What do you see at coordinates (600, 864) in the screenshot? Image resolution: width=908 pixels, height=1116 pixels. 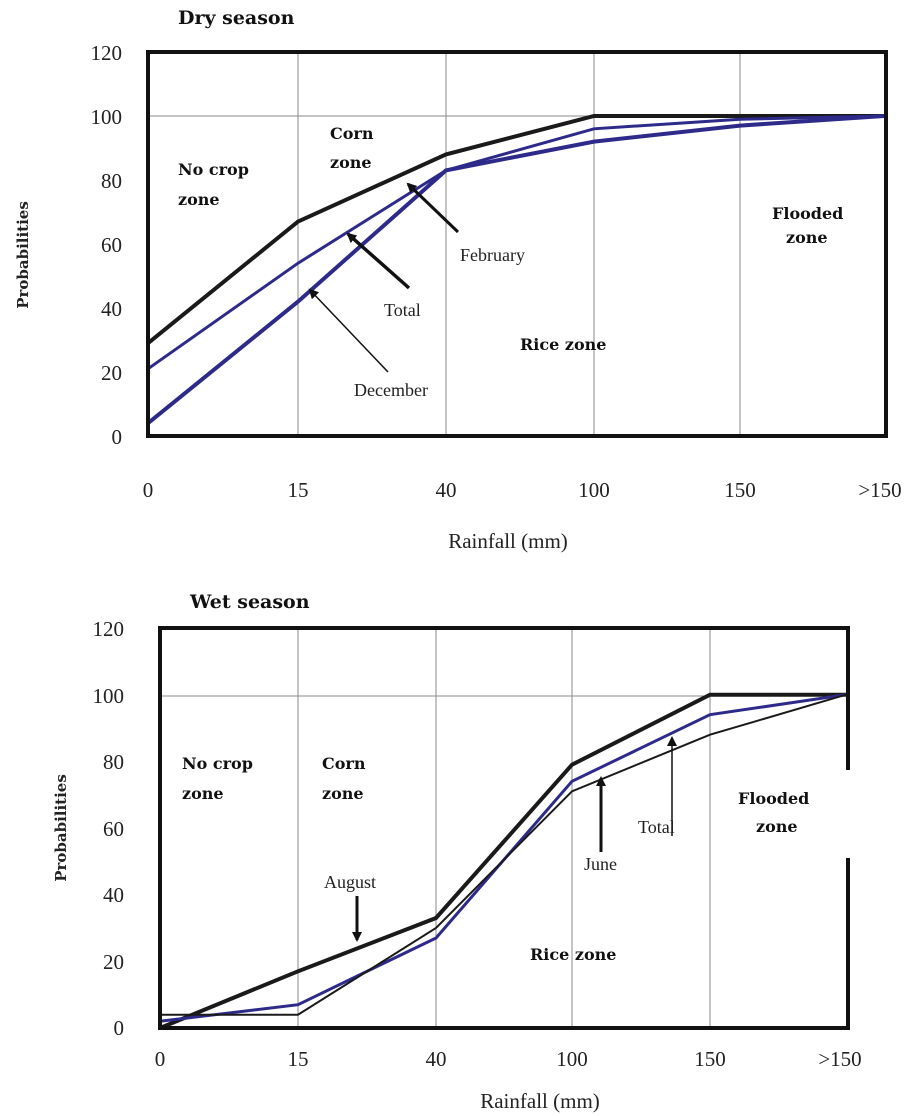 I see `annotation-label: June` at bounding box center [600, 864].